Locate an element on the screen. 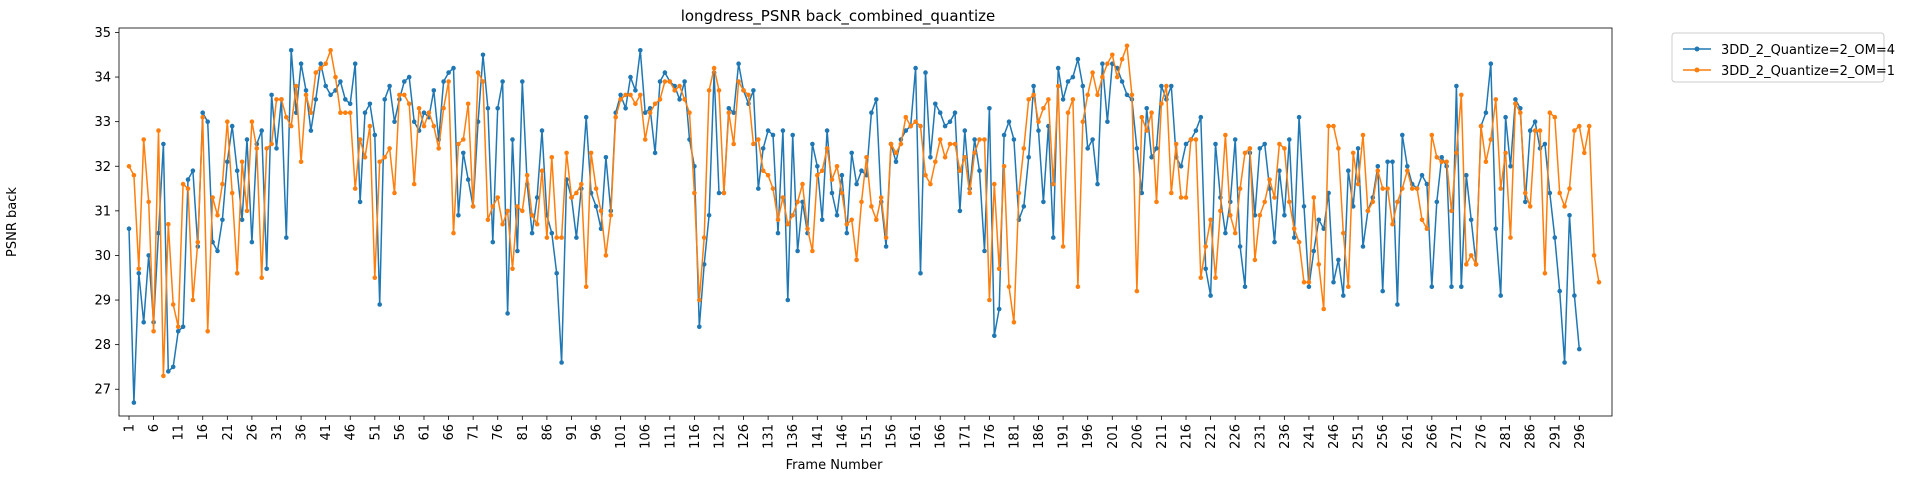 This screenshot has width=1922, height=481. x-tick-label: 151 is located at coordinates (867, 436).